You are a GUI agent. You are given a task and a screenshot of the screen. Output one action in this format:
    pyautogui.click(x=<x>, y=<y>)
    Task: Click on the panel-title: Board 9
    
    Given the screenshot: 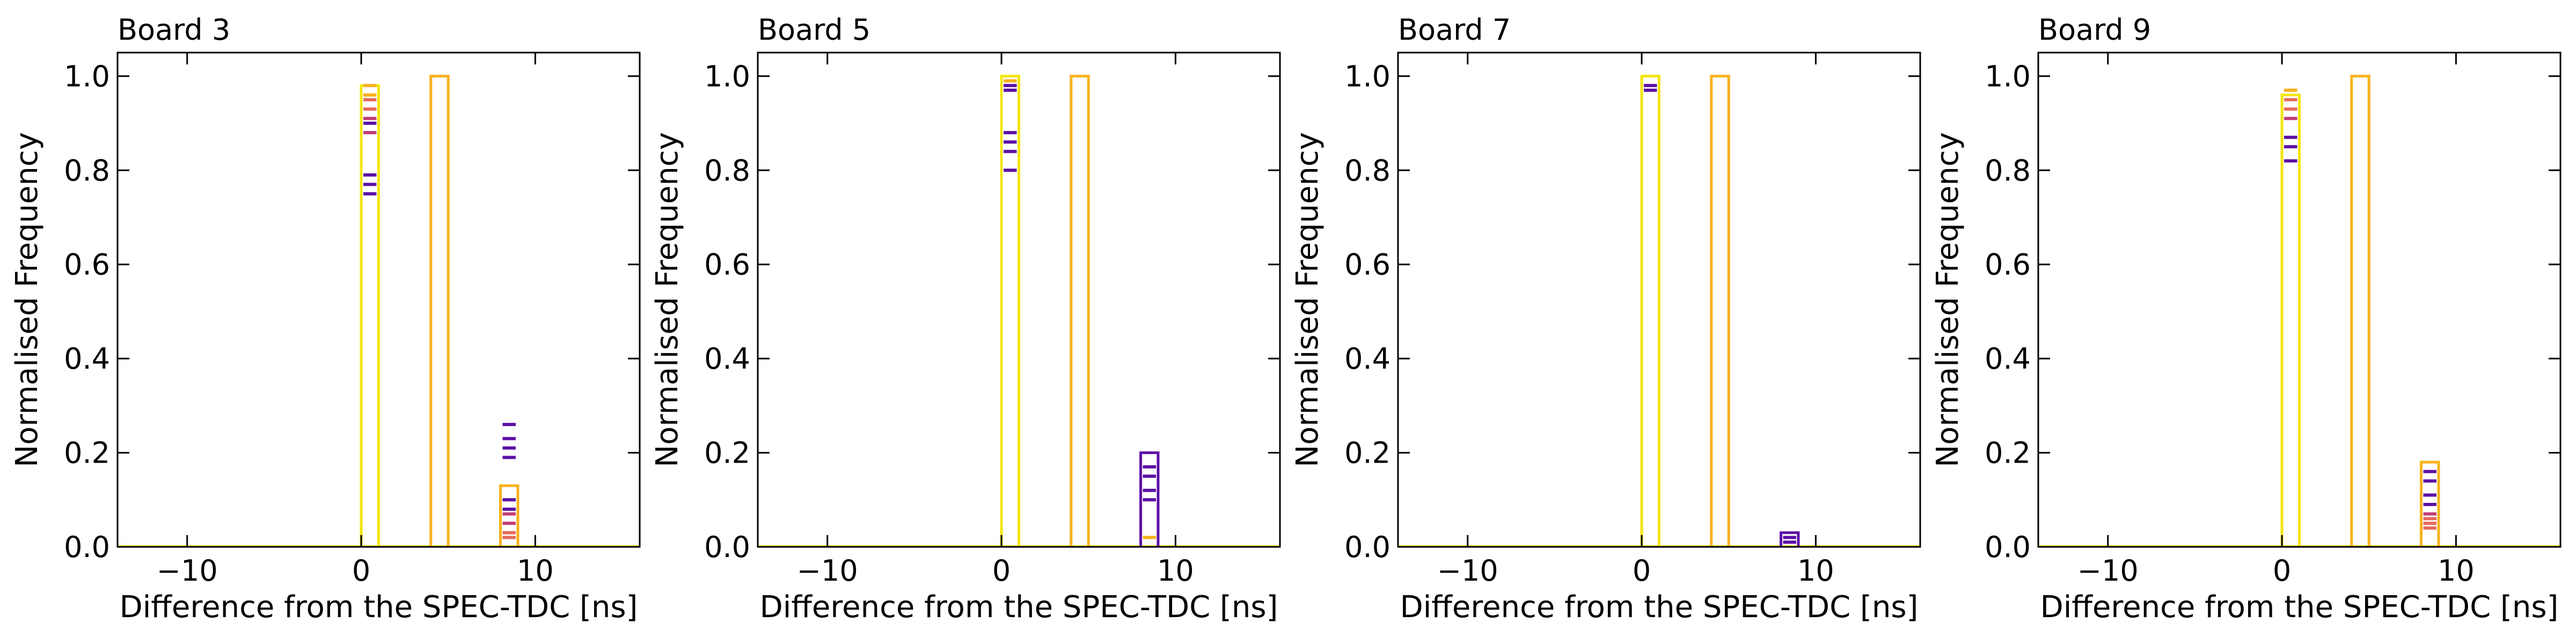 What is the action you would take?
    pyautogui.click(x=2094, y=30)
    